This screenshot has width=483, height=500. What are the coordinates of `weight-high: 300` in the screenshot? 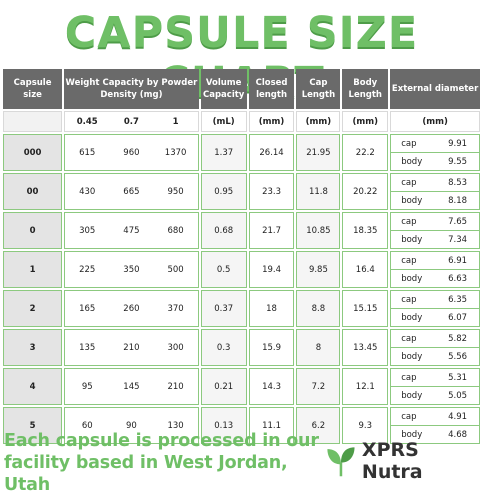 It's located at (175, 347).